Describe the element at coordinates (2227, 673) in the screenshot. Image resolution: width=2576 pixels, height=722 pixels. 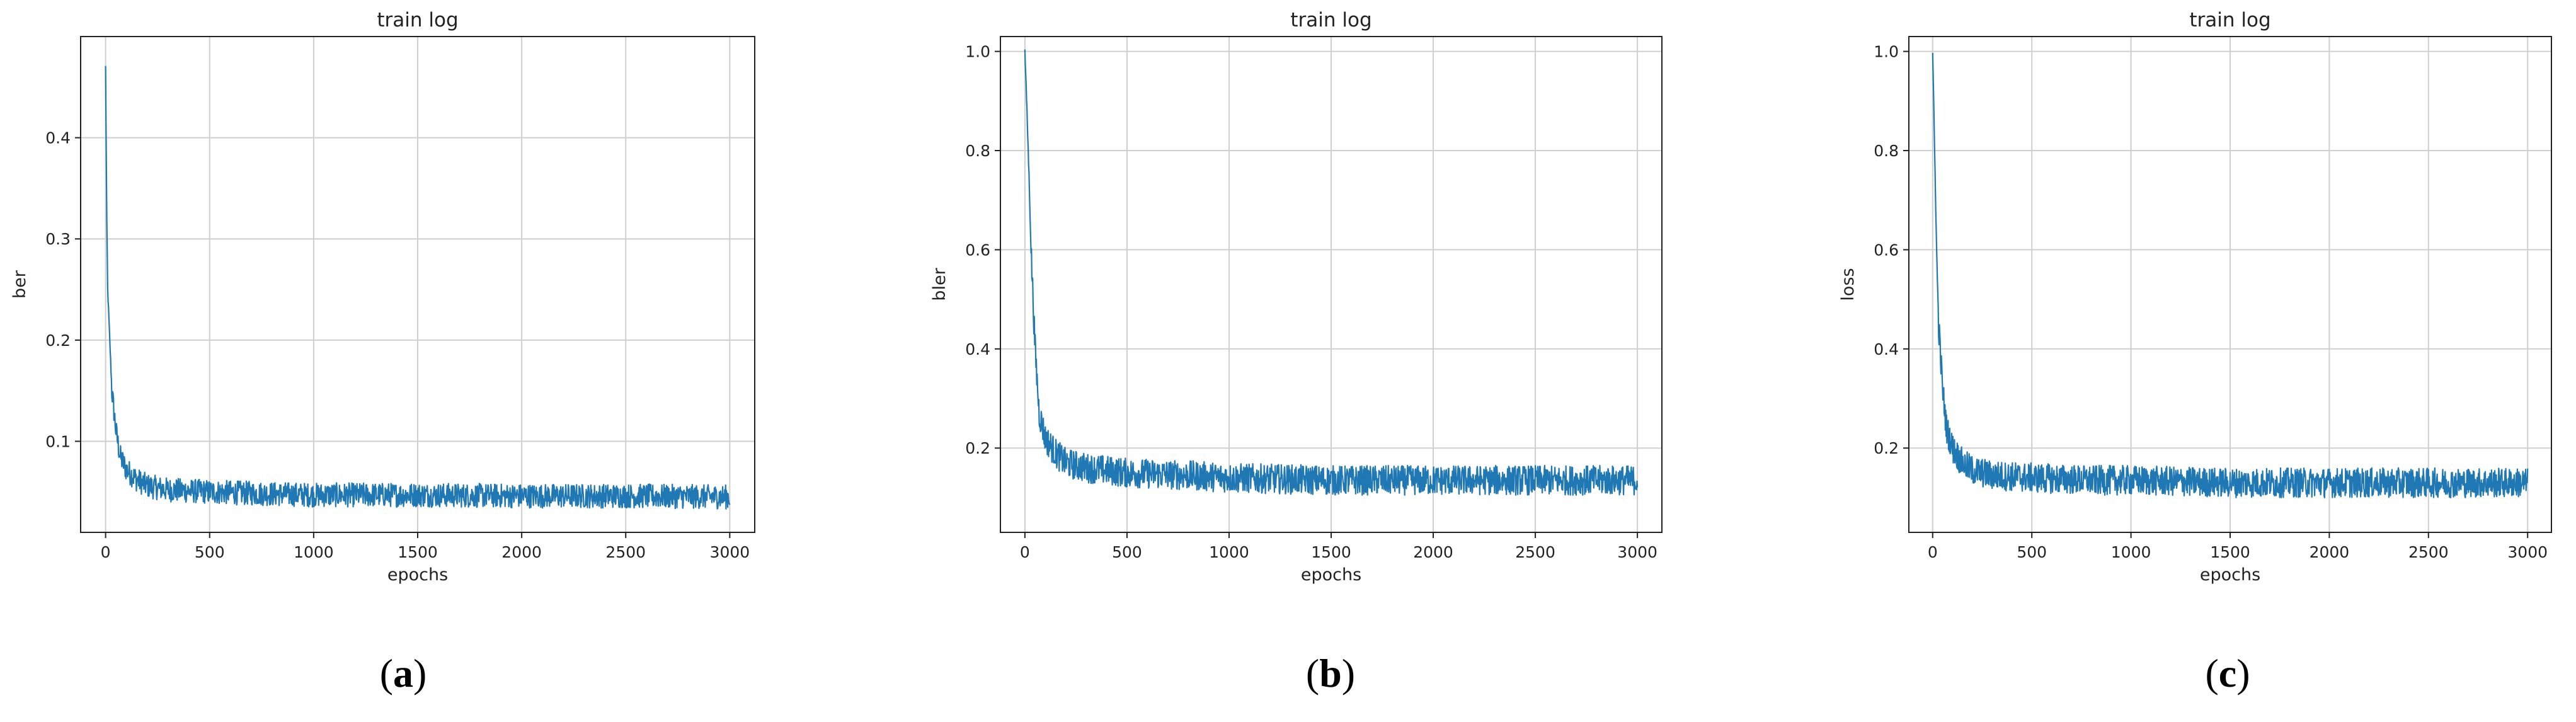
I see `panel-caption: (c)` at that location.